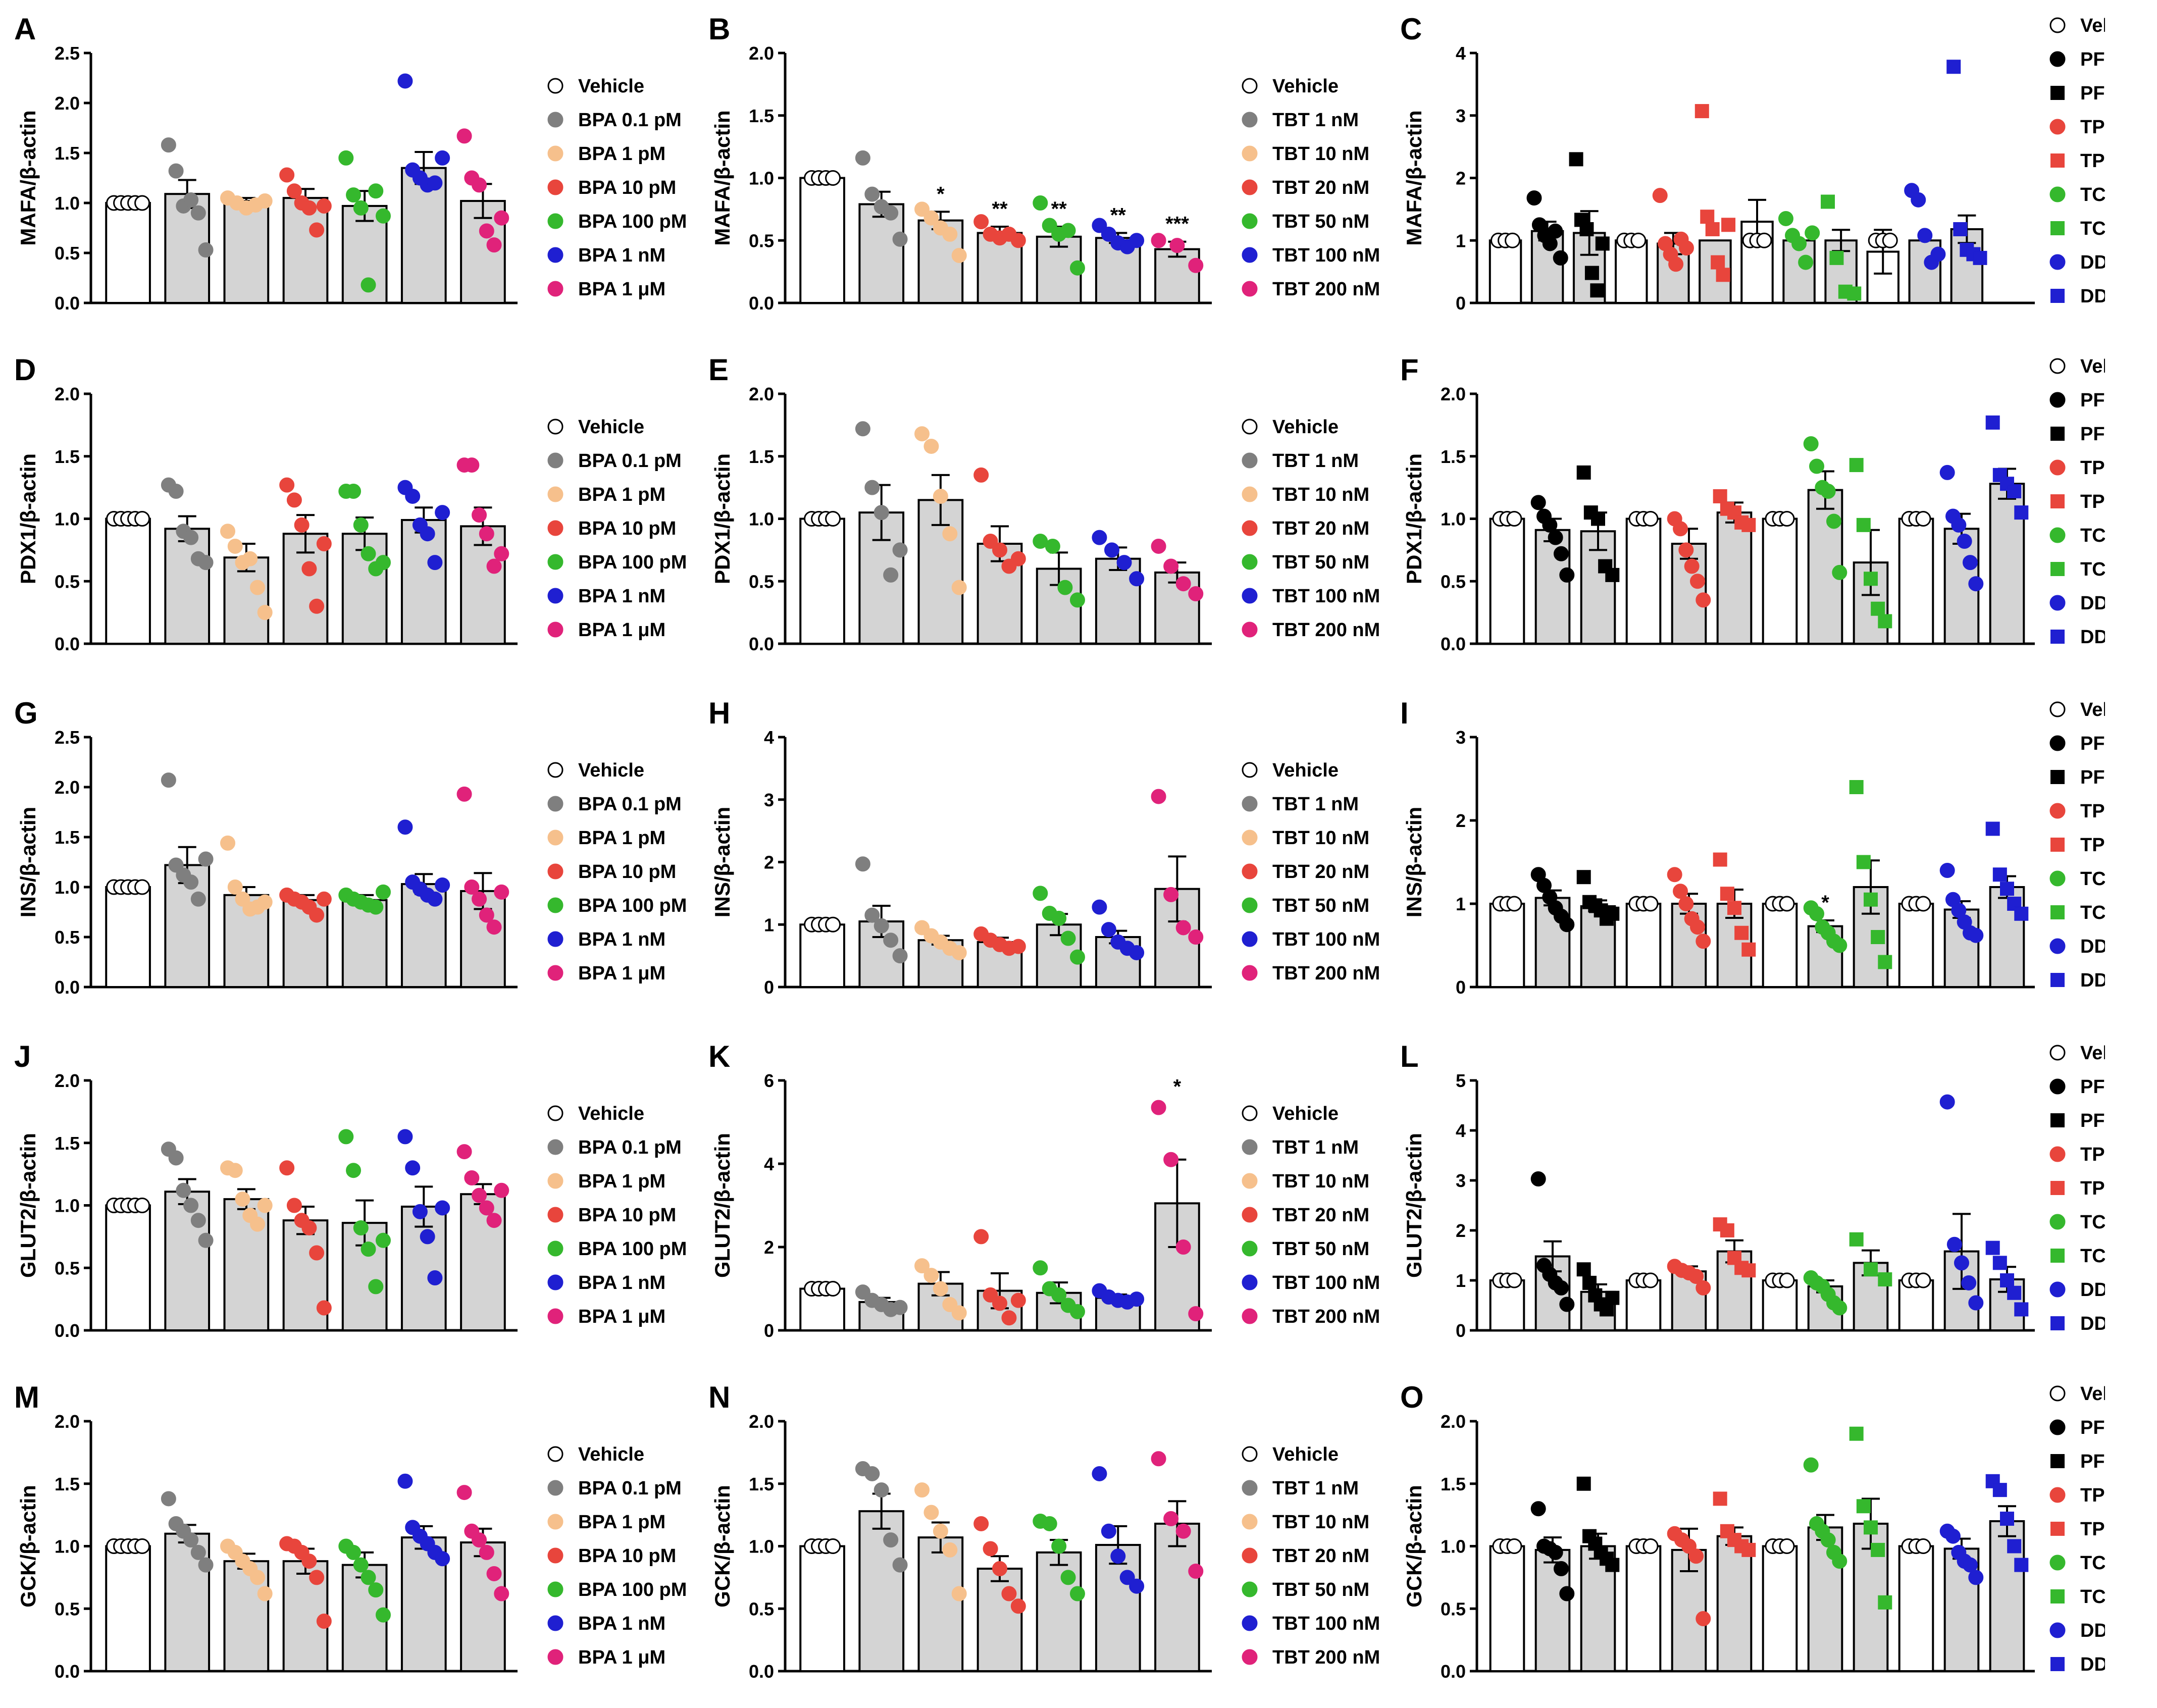 The image size is (2157, 1708). Describe the element at coordinates (630, 1147) in the screenshot. I see `legend-label: BPA 0.1 pM` at that location.